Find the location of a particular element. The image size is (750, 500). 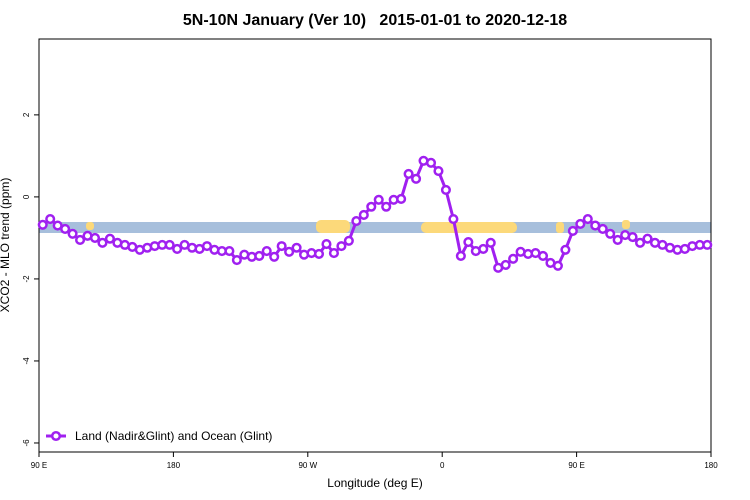

y-axis-label: XCO2 - MLO trend (ppm) is located at coordinates (6, 245).